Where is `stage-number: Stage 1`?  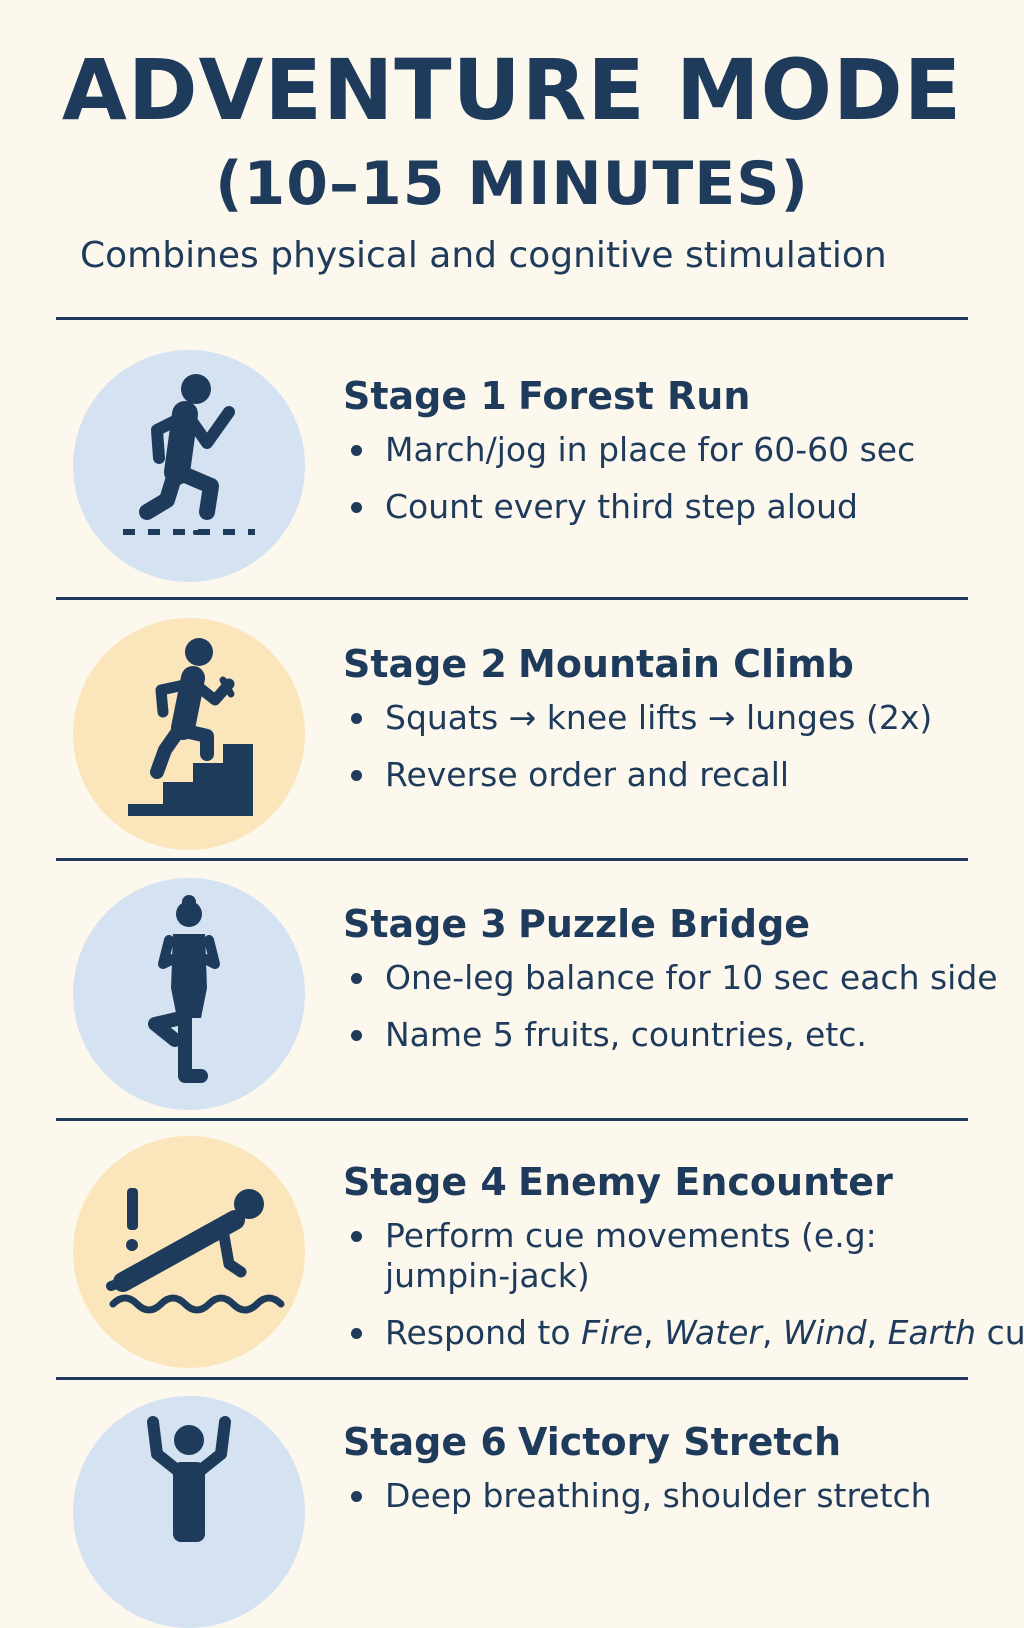 stage-number: Stage 1 is located at coordinates (425, 396).